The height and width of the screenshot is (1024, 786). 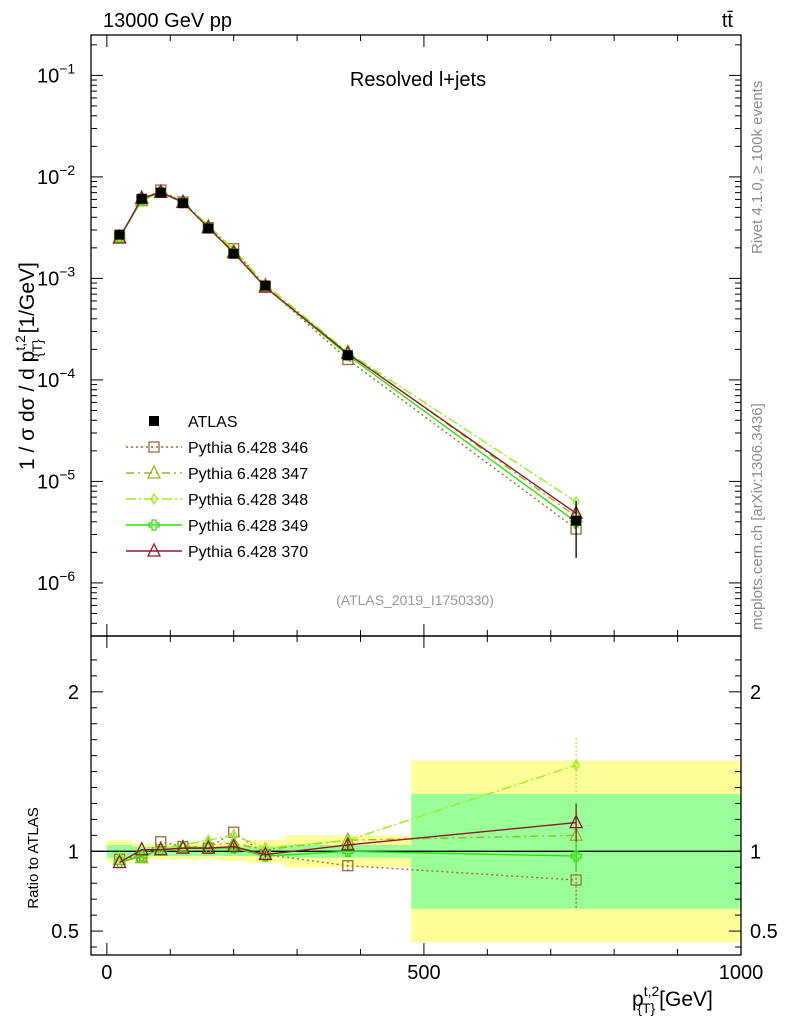 I want to click on legend-entry-0: ATLAS, so click(x=193, y=422).